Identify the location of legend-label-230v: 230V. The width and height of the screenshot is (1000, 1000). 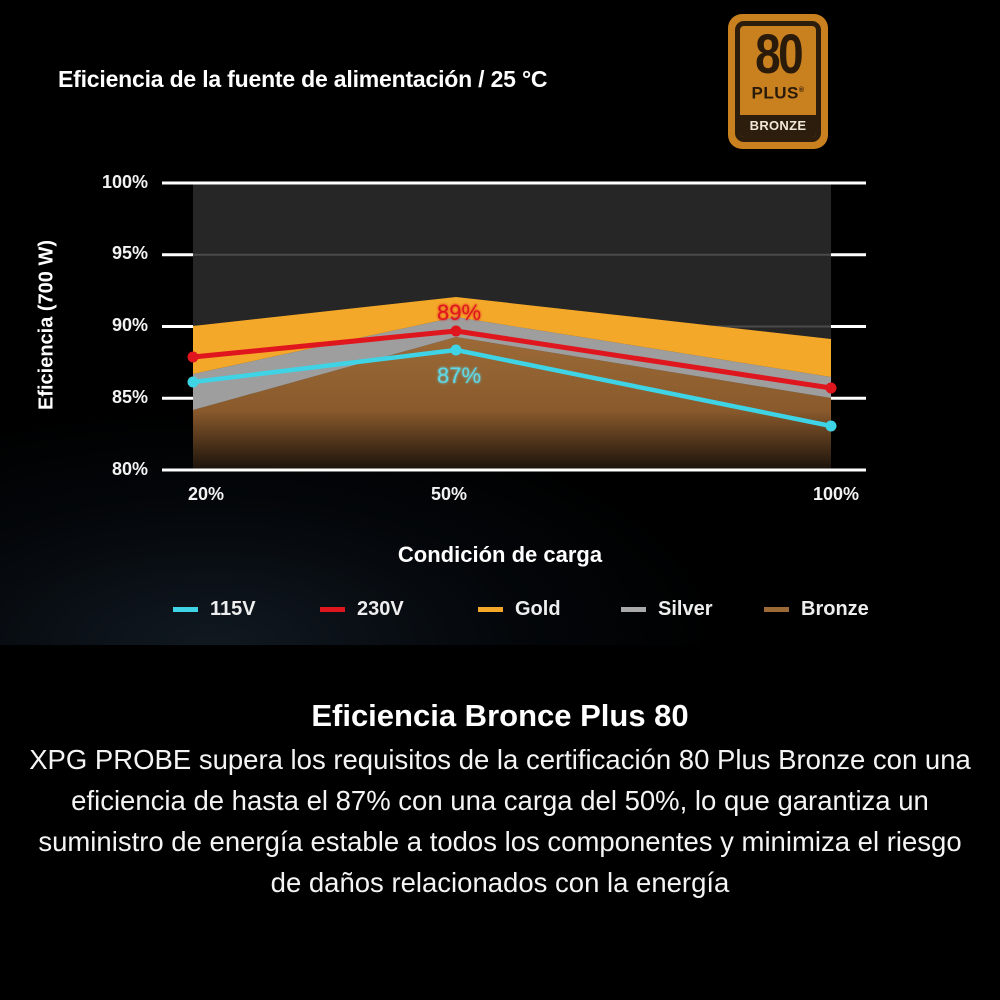
(380, 609).